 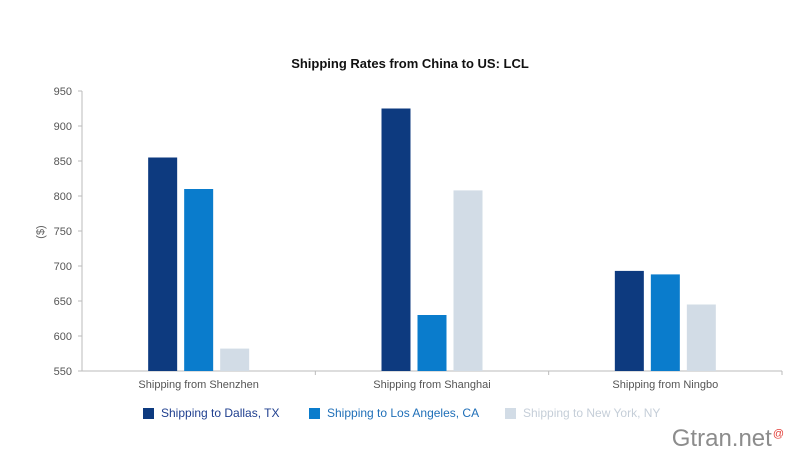 I want to click on y-axis-label: ($), so click(x=41, y=231).